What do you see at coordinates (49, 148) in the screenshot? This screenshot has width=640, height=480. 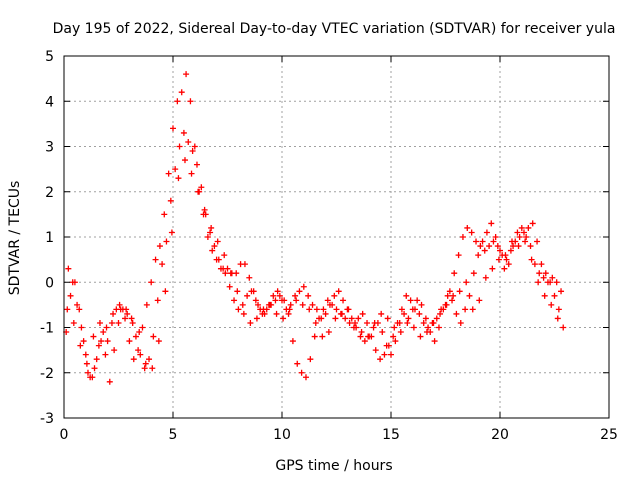 I see `y-tick-label: 3` at bounding box center [49, 148].